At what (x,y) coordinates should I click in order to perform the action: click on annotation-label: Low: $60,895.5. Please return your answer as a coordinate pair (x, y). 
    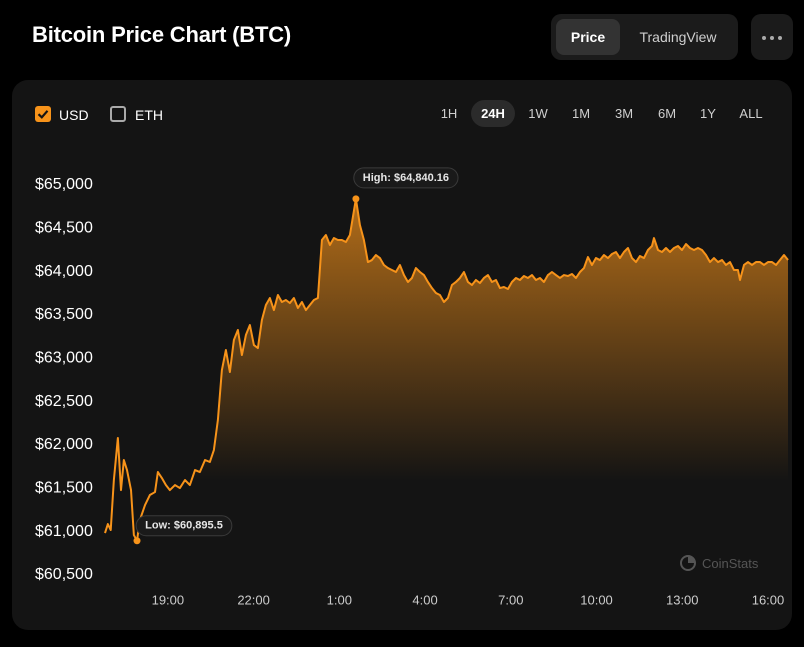
    Looking at the image, I should click on (184, 526).